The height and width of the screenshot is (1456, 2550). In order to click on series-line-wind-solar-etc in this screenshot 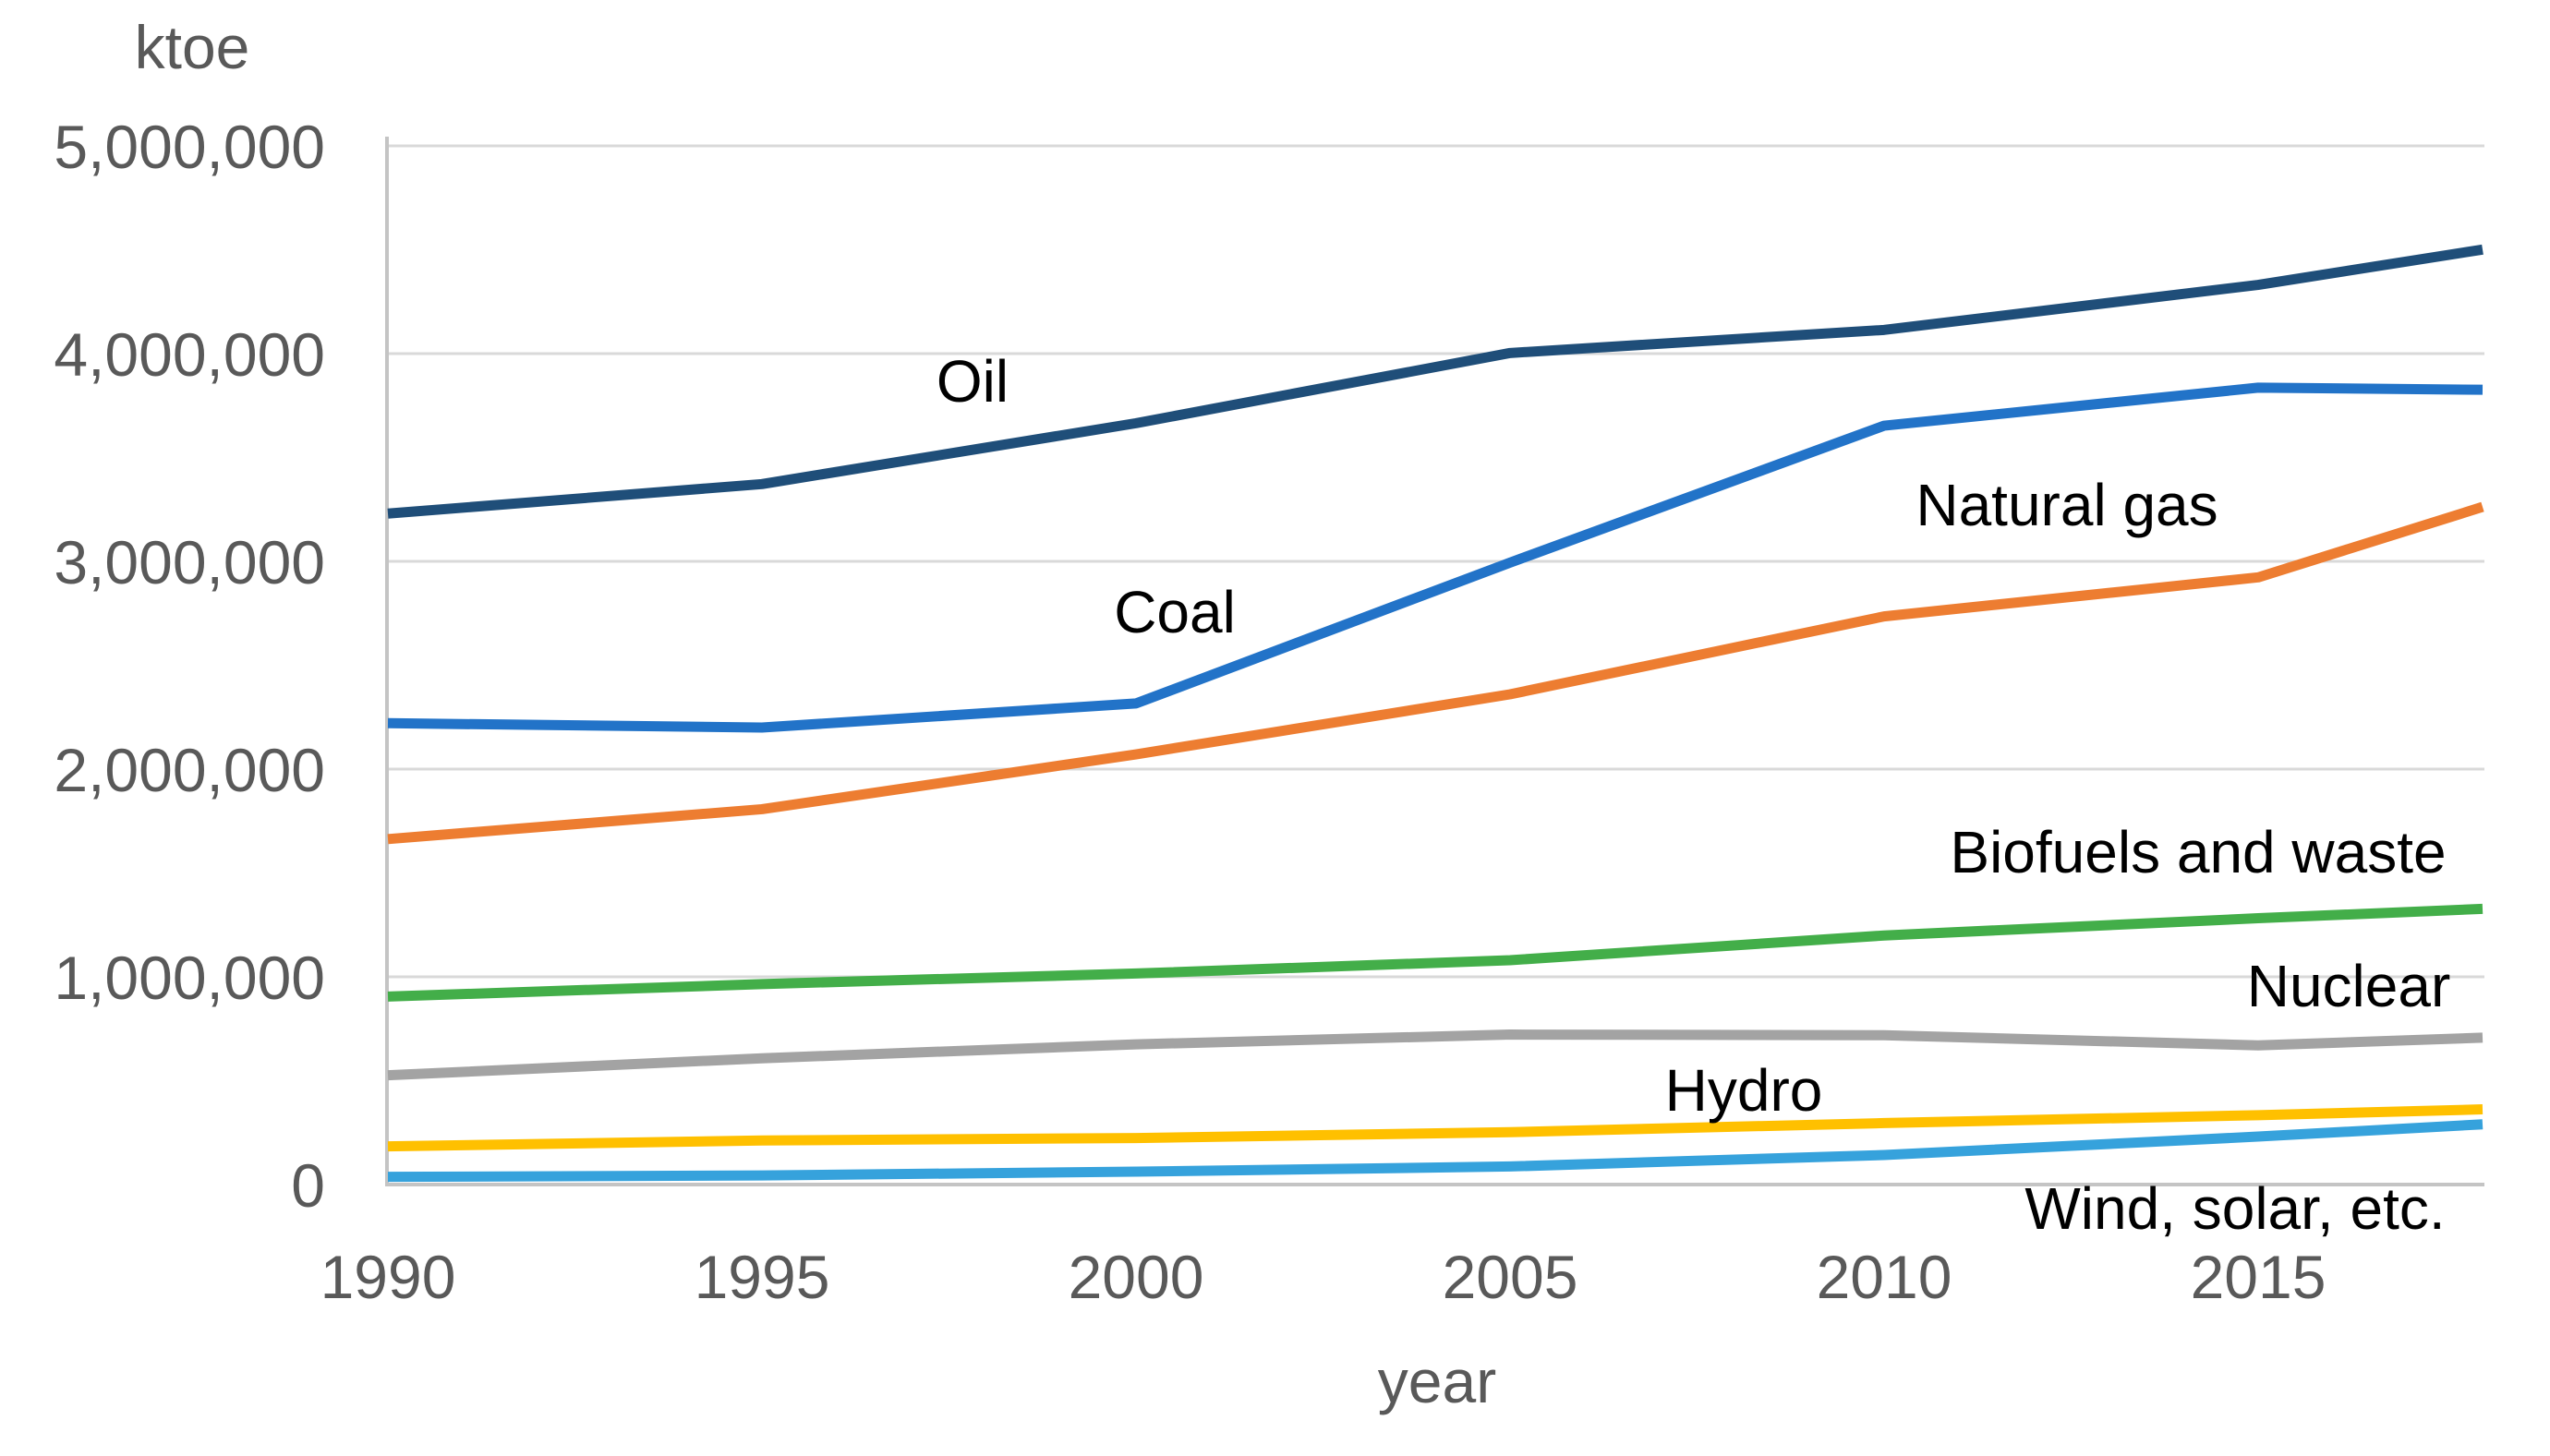, I will do `click(1435, 1151)`.